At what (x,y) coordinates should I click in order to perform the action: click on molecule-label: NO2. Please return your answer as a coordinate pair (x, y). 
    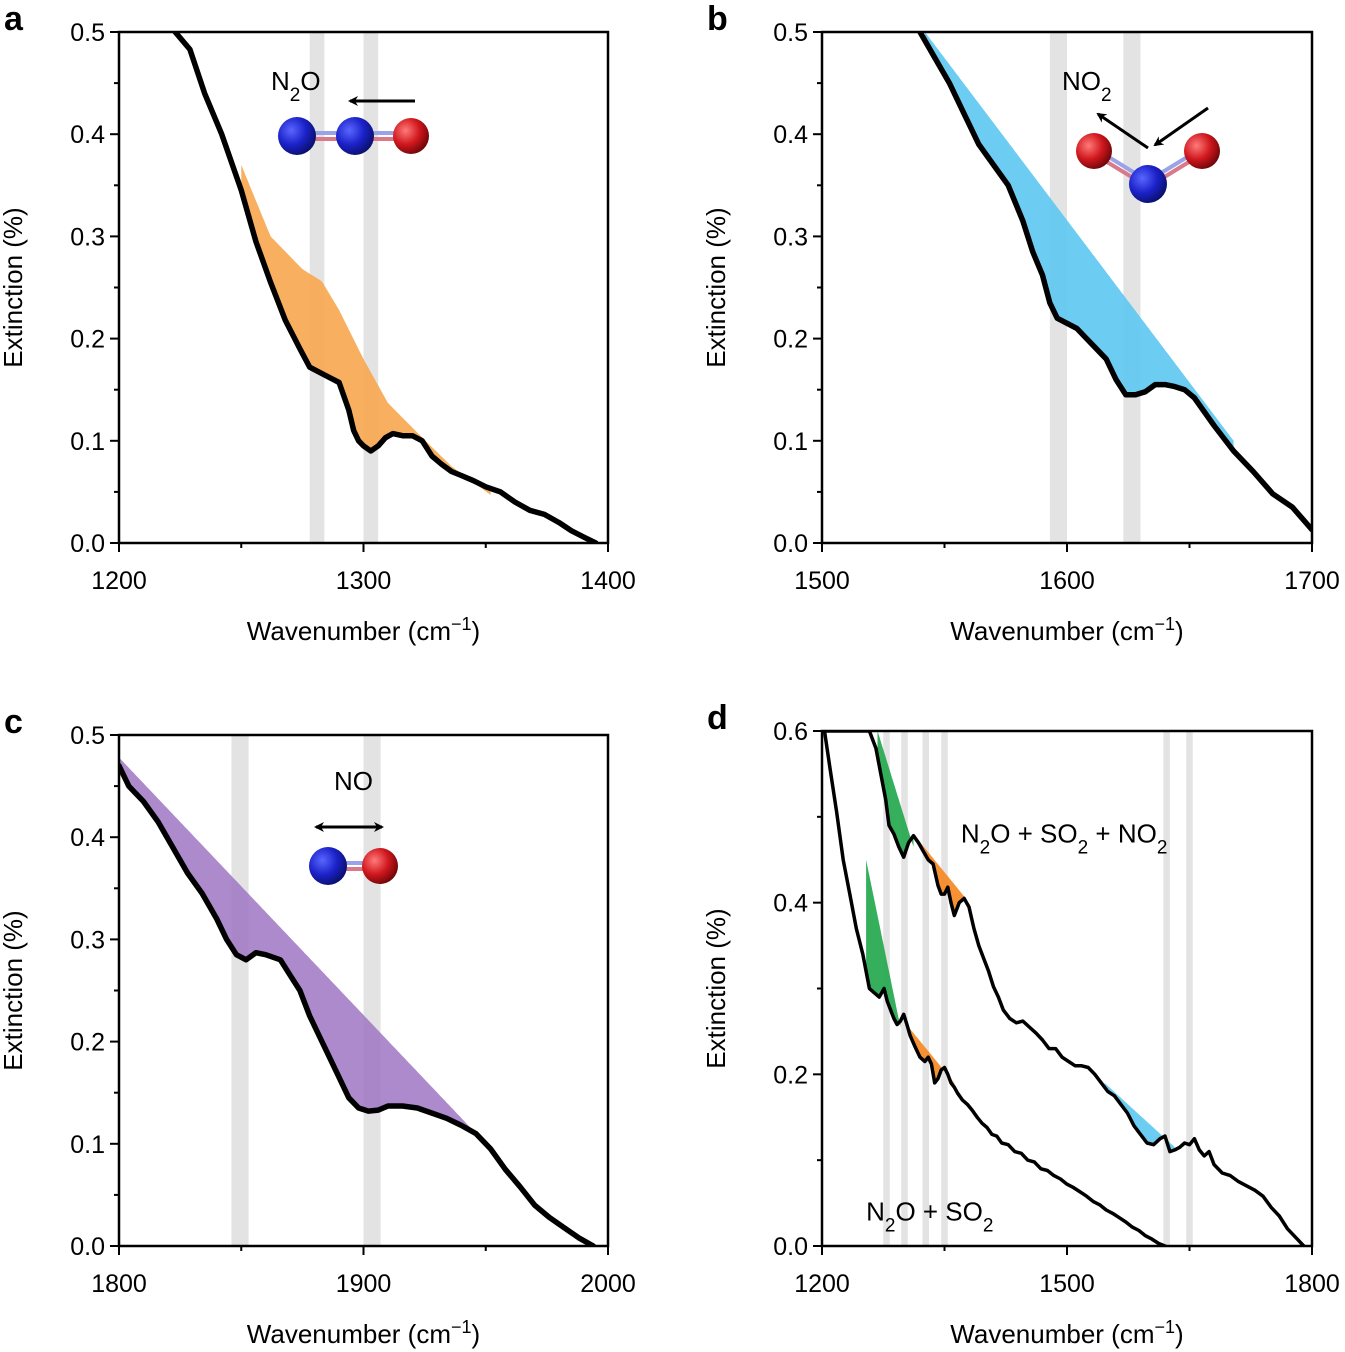
    Looking at the image, I should click on (1087, 86).